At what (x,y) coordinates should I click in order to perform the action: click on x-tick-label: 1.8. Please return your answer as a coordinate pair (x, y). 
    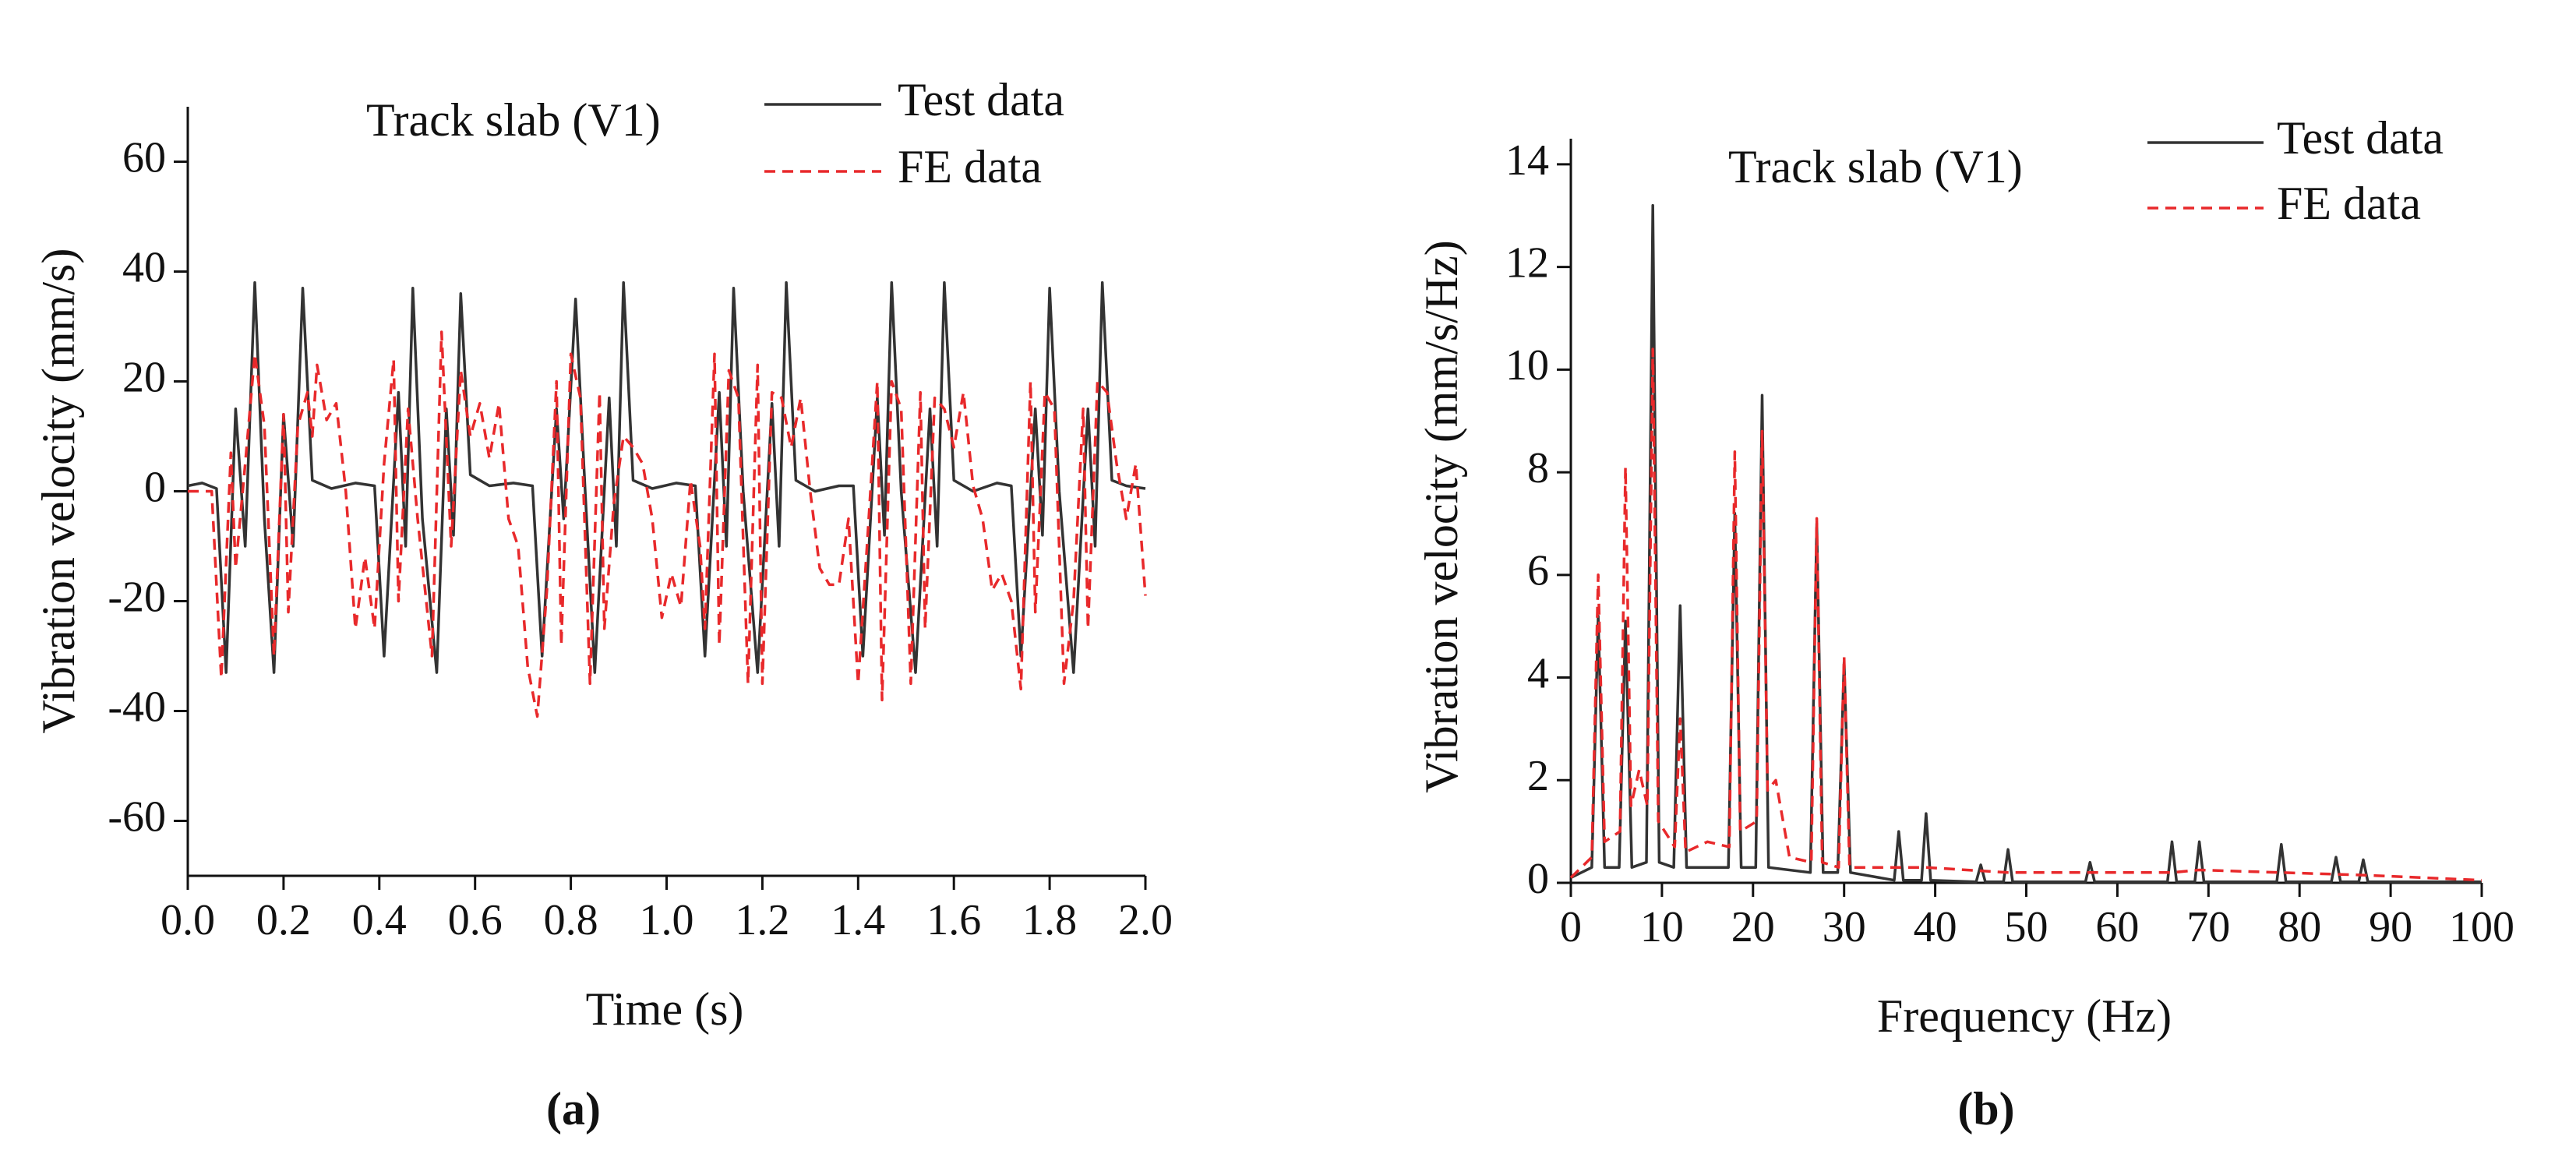
    Looking at the image, I should click on (1049, 920).